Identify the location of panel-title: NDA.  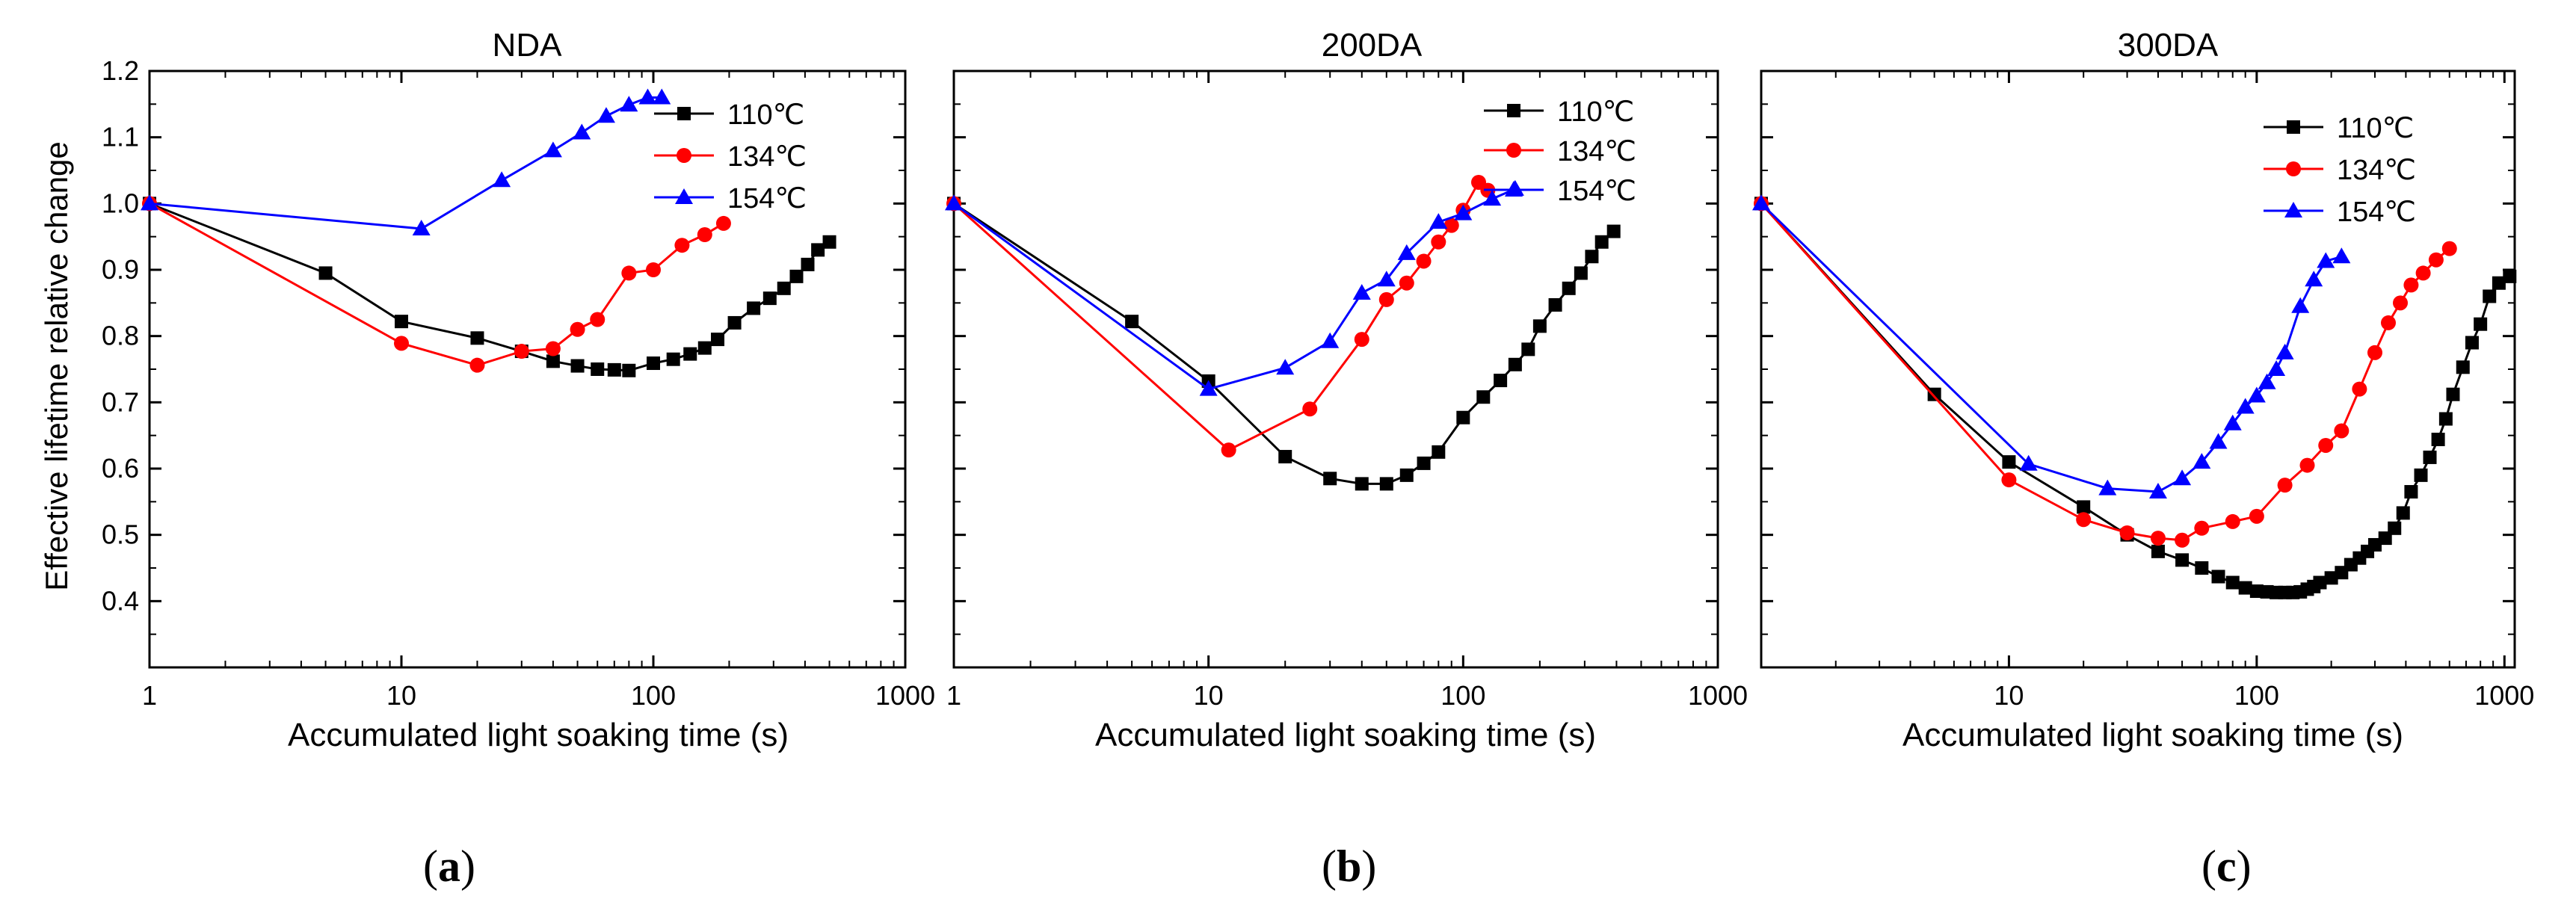
(528, 45).